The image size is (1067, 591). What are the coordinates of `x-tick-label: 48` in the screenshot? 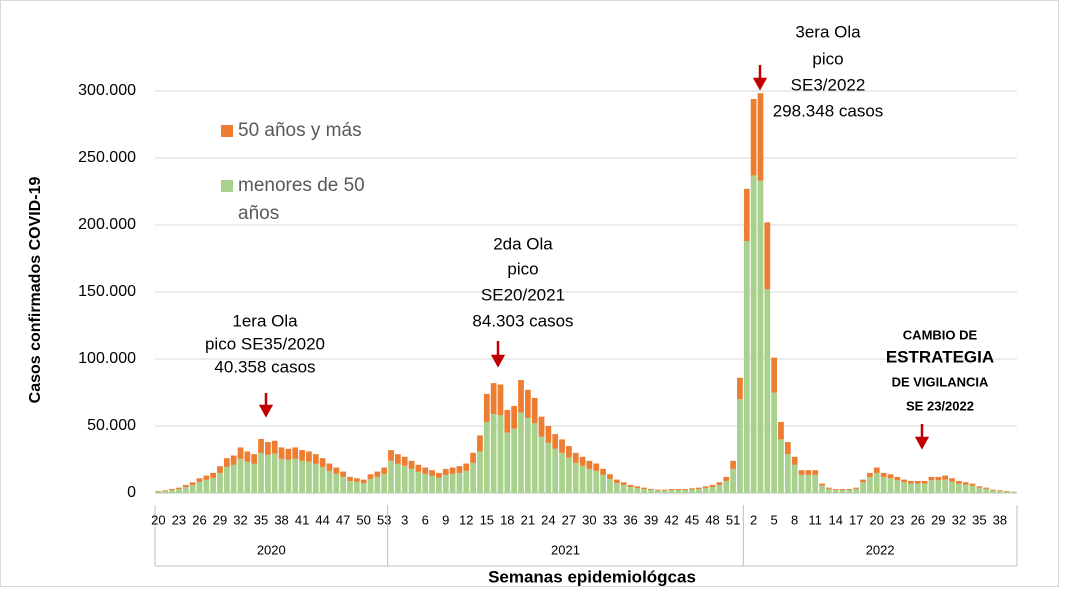 It's located at (712, 519).